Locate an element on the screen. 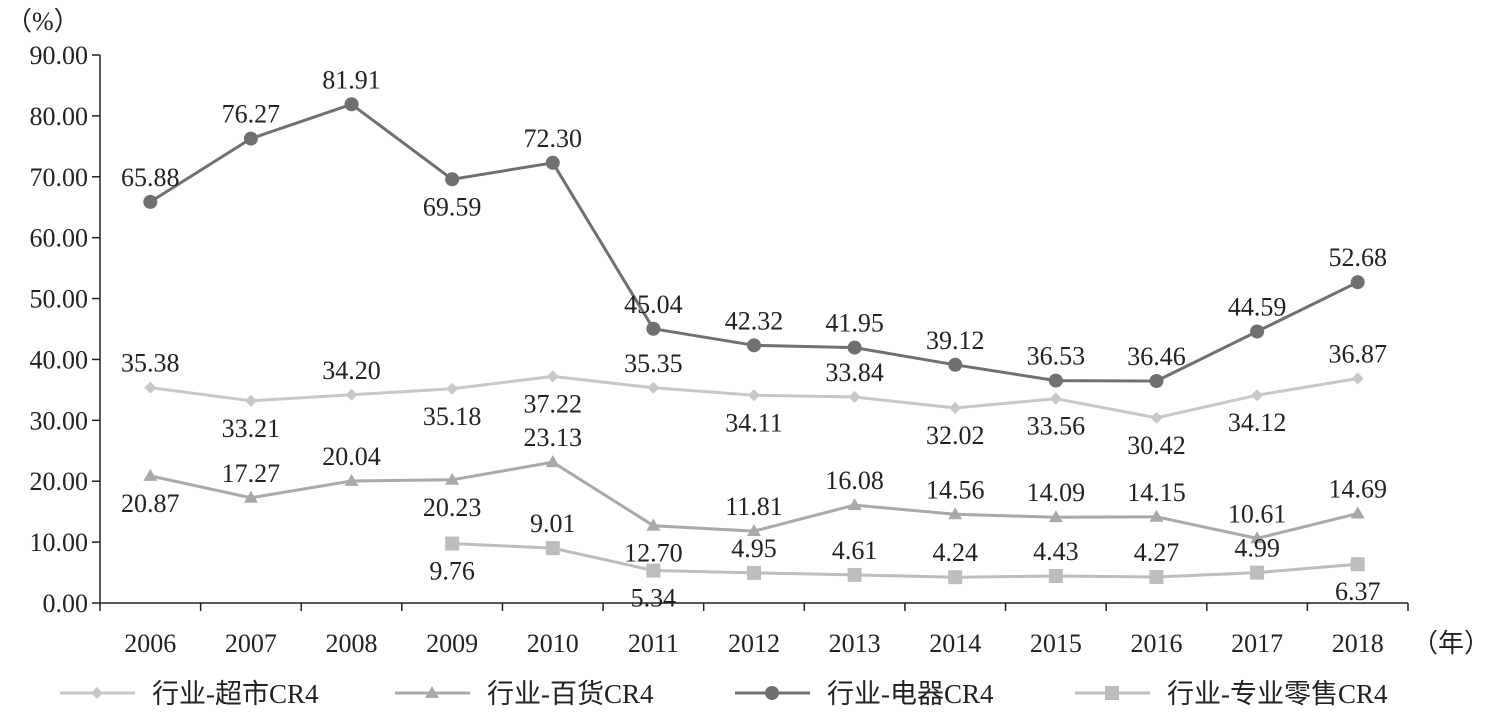  data-label: 9.01 is located at coordinates (553, 523).